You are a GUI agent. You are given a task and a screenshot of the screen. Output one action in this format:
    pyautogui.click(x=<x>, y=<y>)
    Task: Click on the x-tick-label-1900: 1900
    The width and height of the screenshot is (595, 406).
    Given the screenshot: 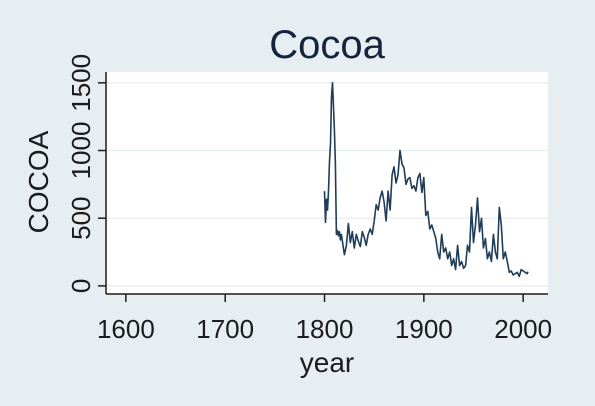 What is the action you would take?
    pyautogui.click(x=424, y=329)
    